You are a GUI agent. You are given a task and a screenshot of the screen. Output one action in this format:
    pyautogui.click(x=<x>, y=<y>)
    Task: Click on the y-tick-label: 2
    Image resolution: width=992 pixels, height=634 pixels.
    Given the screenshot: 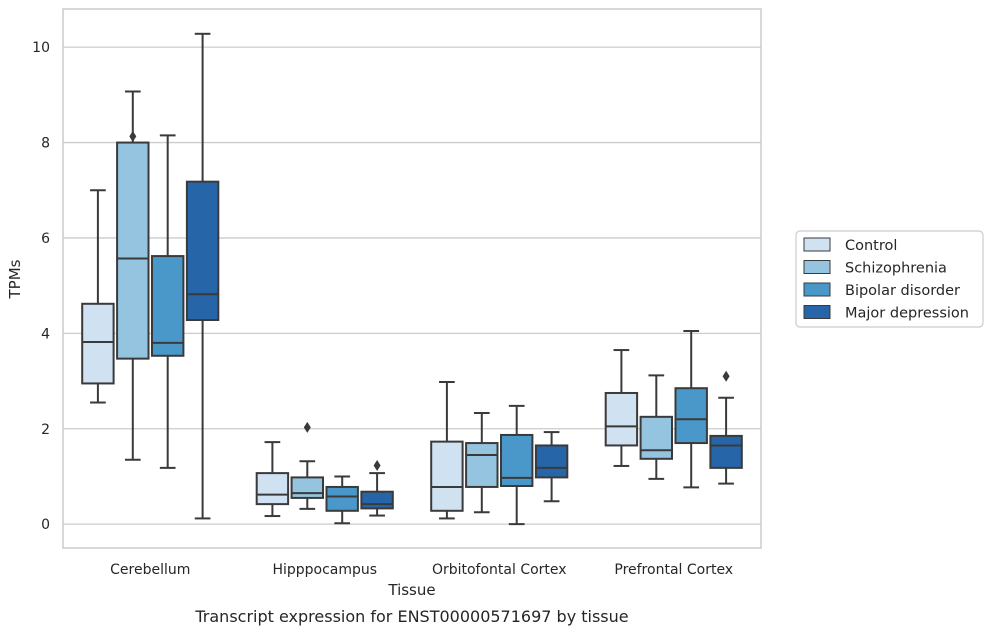 What is the action you would take?
    pyautogui.click(x=45, y=430)
    